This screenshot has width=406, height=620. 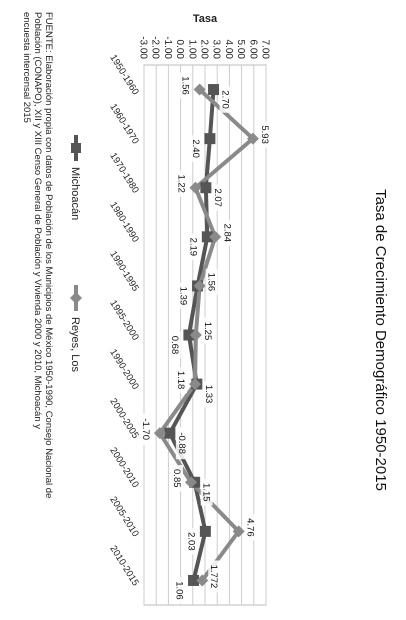 I want to click on data-label: 2.07, so click(x=217, y=197).